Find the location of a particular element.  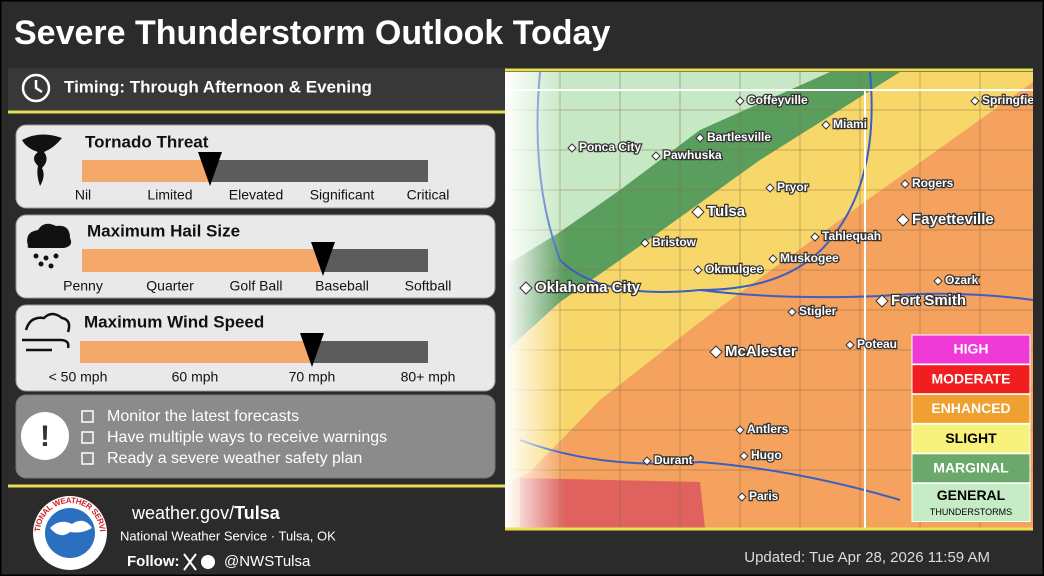

tornado-icon is located at coordinates (42, 160).